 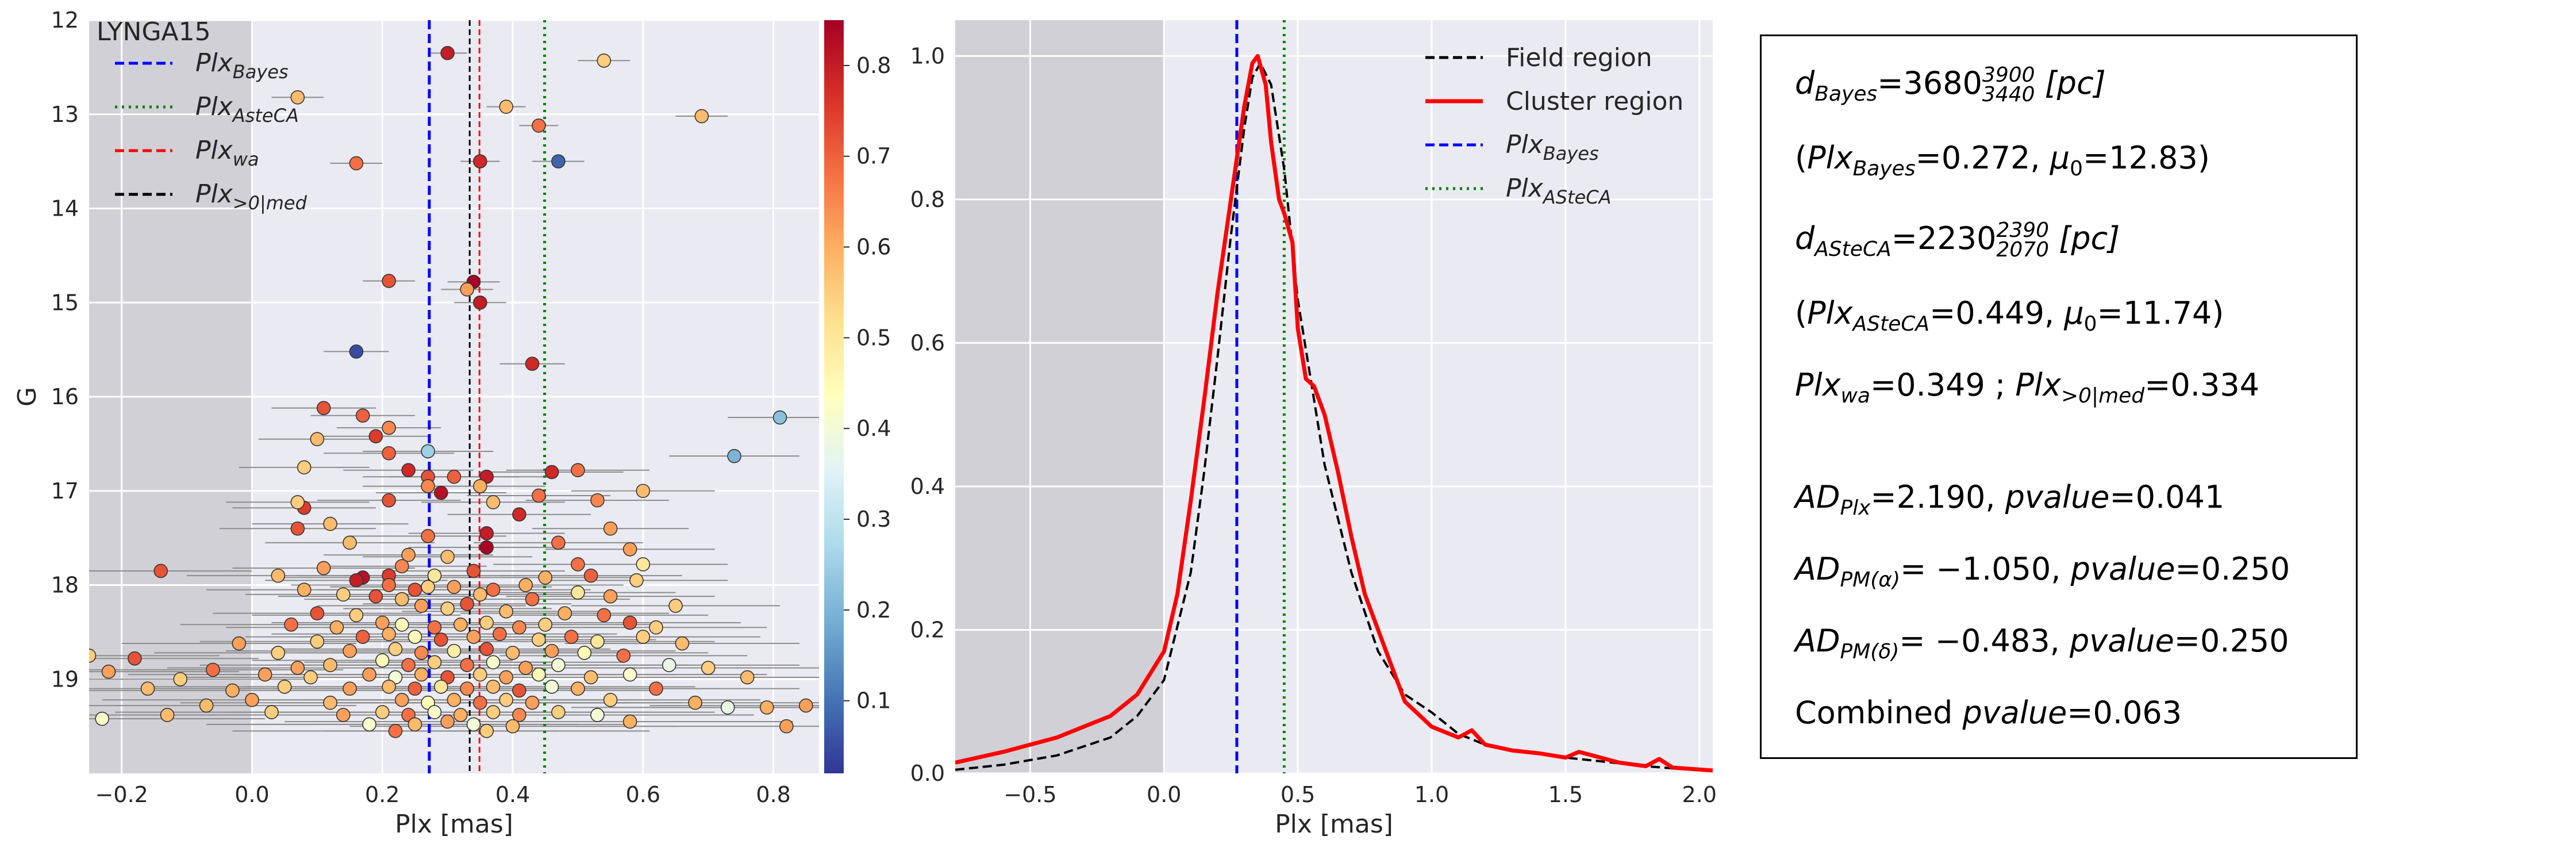 What do you see at coordinates (1298, 794) in the screenshot?
I see `kde-x-tick-label: 0.5` at bounding box center [1298, 794].